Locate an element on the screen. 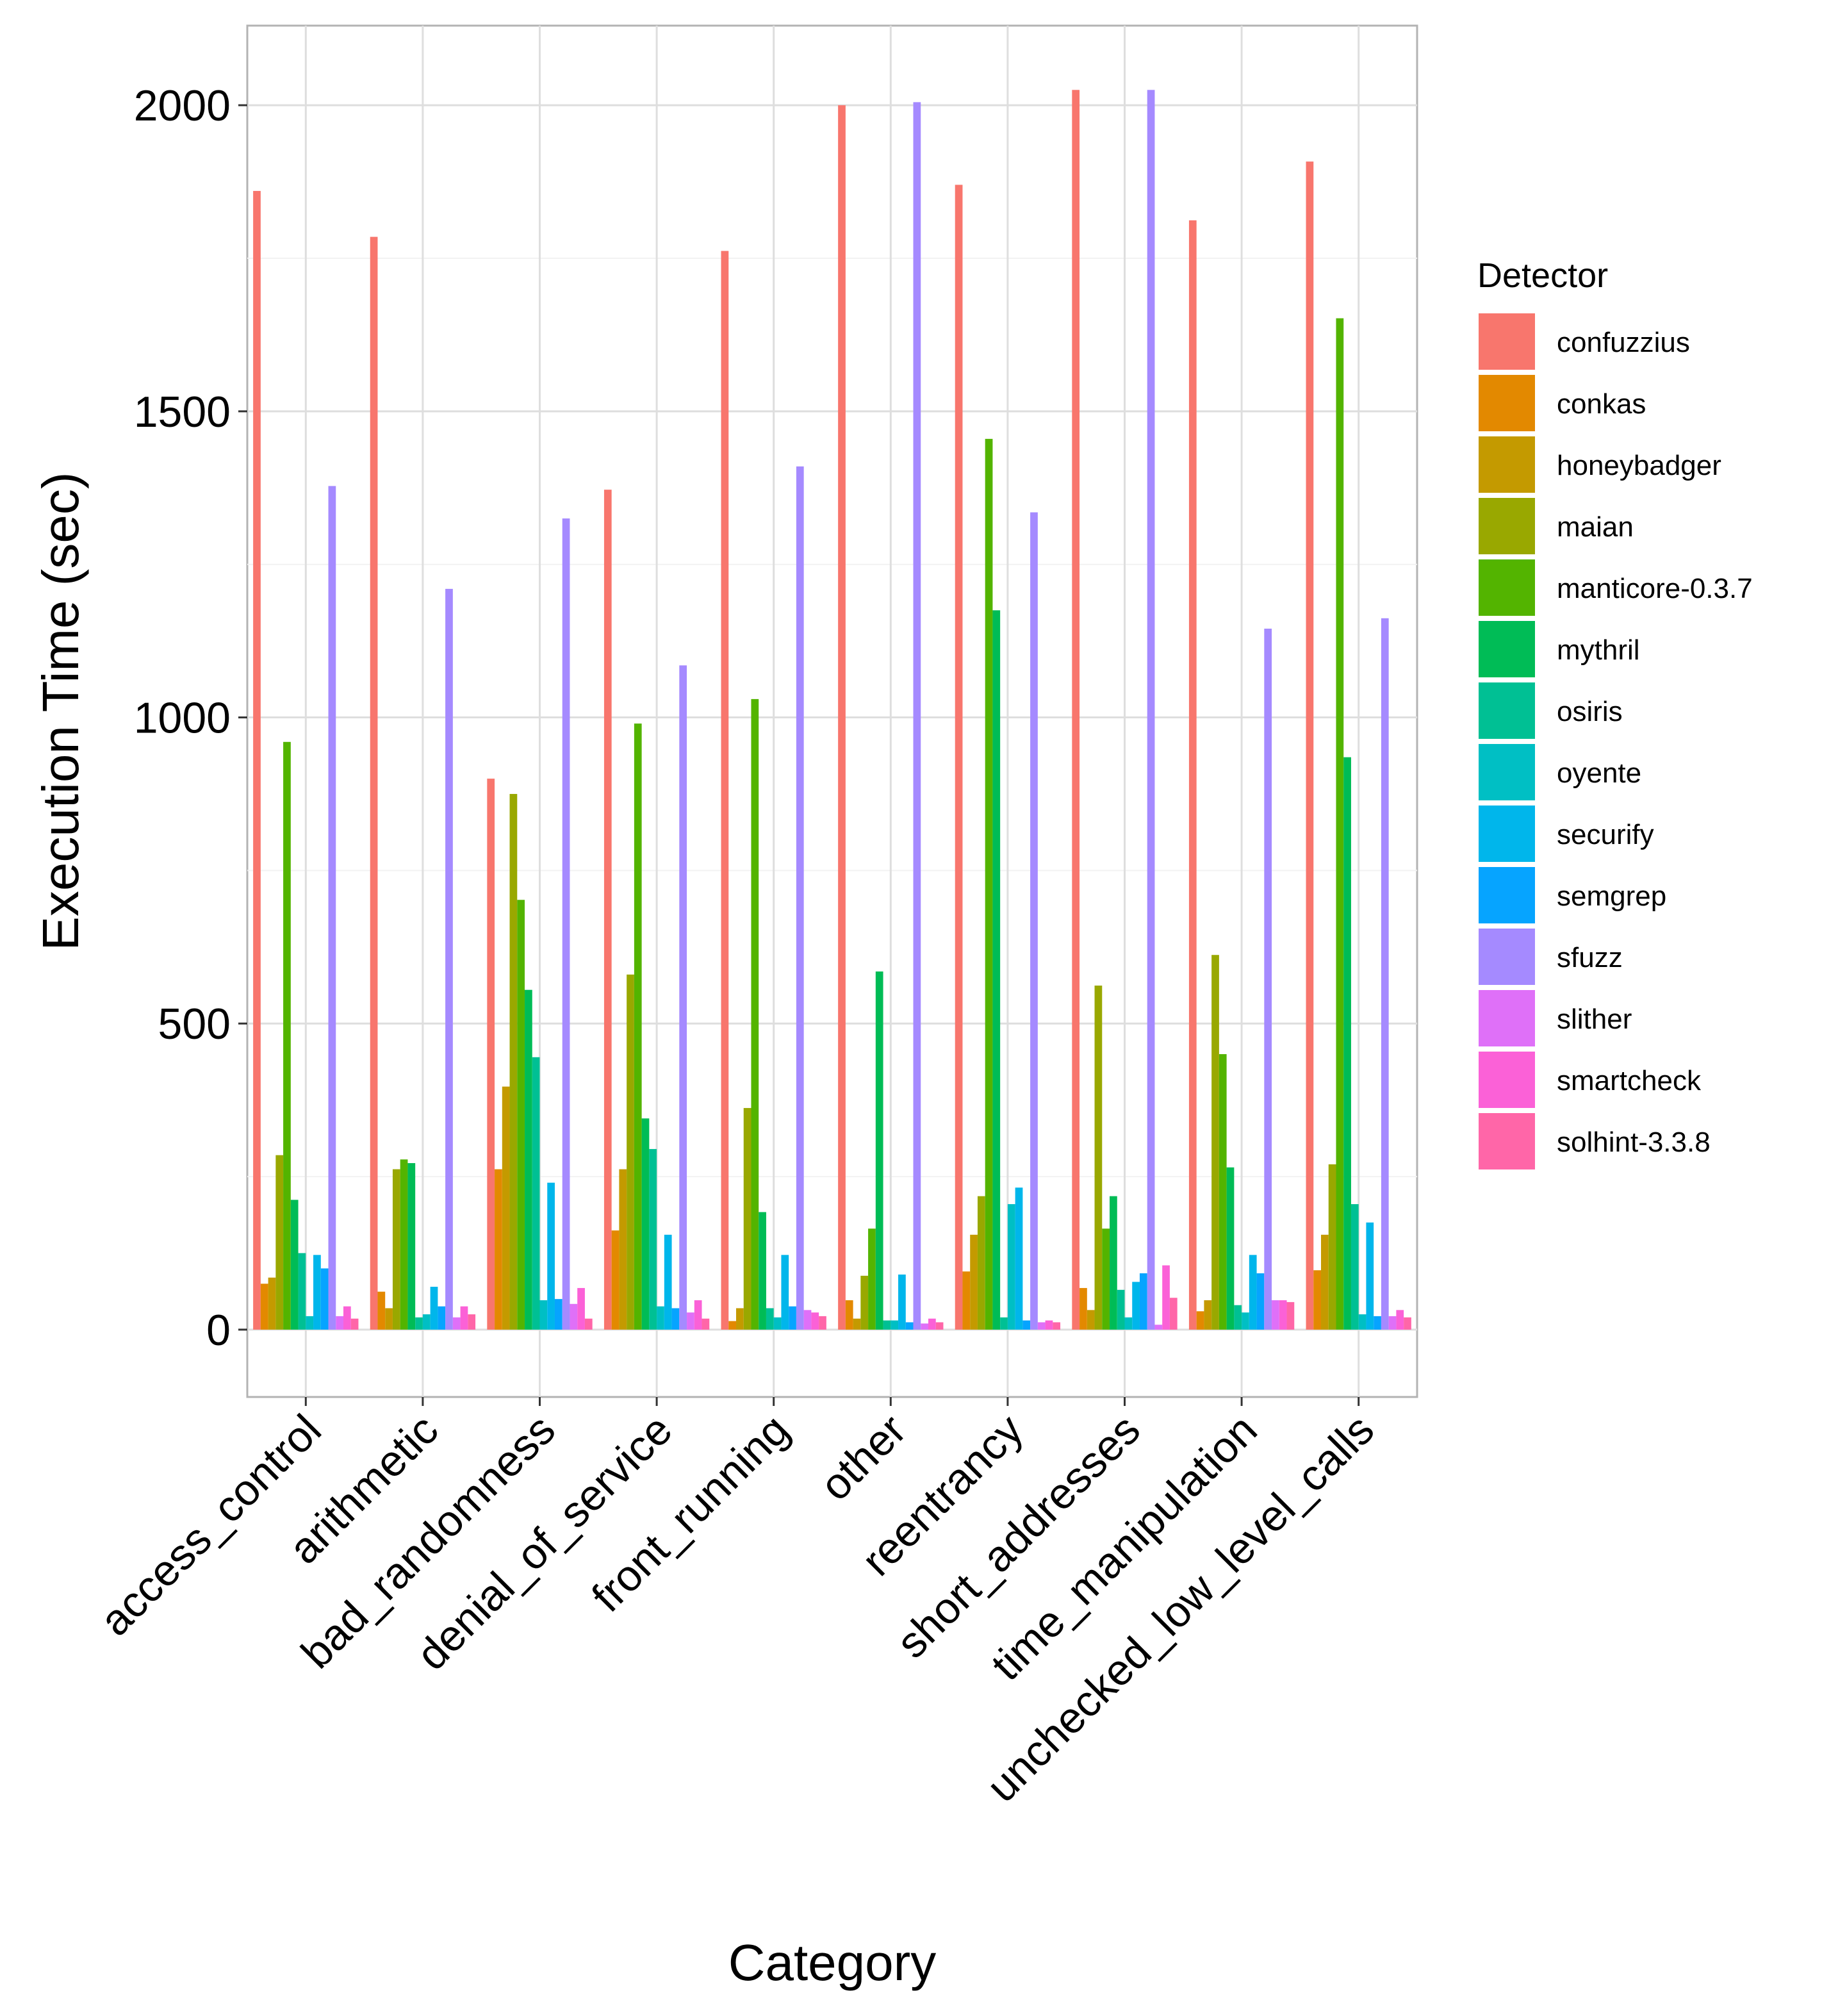  bar-reentrancy-honeybadger is located at coordinates (974, 1282).